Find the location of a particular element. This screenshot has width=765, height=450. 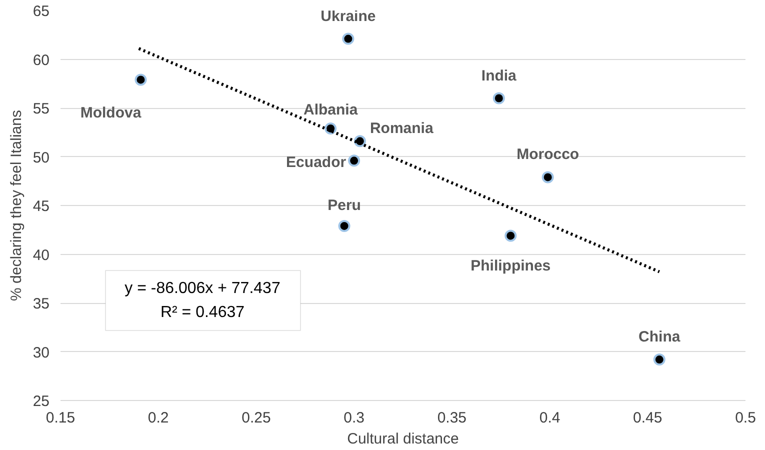

y-tick-label: 50 is located at coordinates (41, 157).